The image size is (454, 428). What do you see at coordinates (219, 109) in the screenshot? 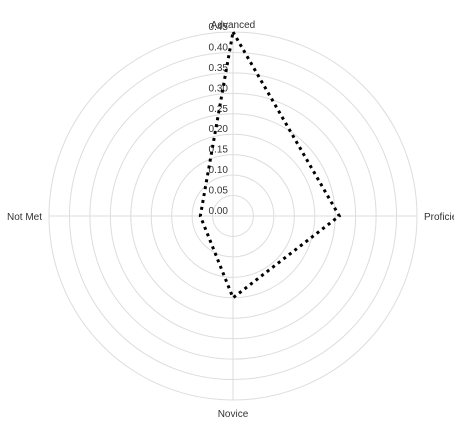
I see `r-tick-label: 0.25` at bounding box center [219, 109].